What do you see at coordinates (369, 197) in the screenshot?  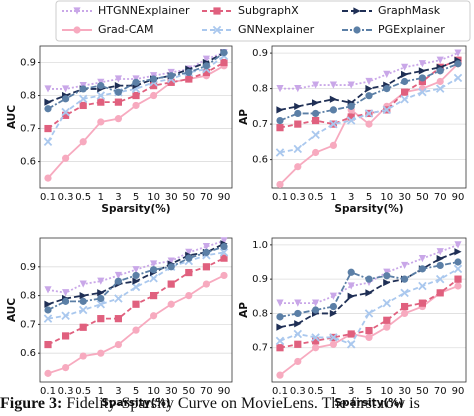 I see `x-tick-label: 5` at bounding box center [369, 197].